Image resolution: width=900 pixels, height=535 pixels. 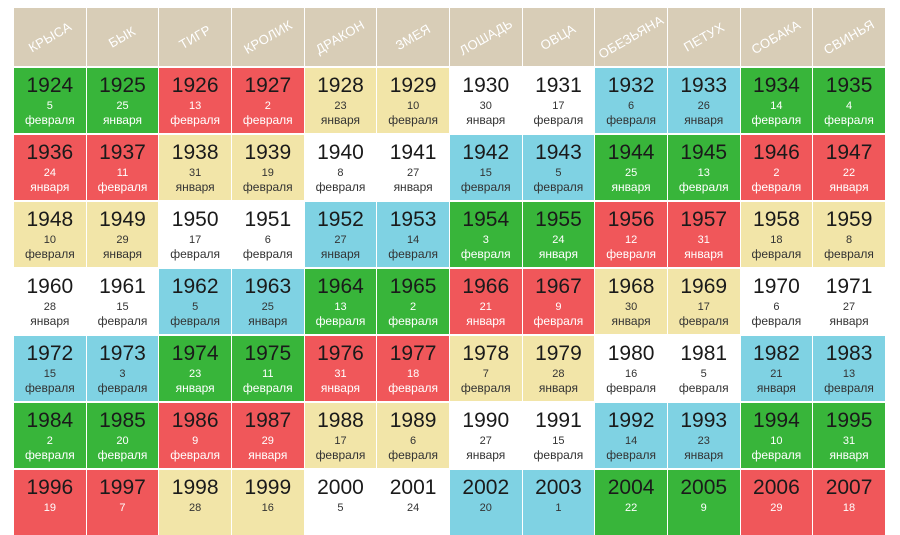 I want to click on year-cell: 1985 20 февраля, so click(x=123, y=435).